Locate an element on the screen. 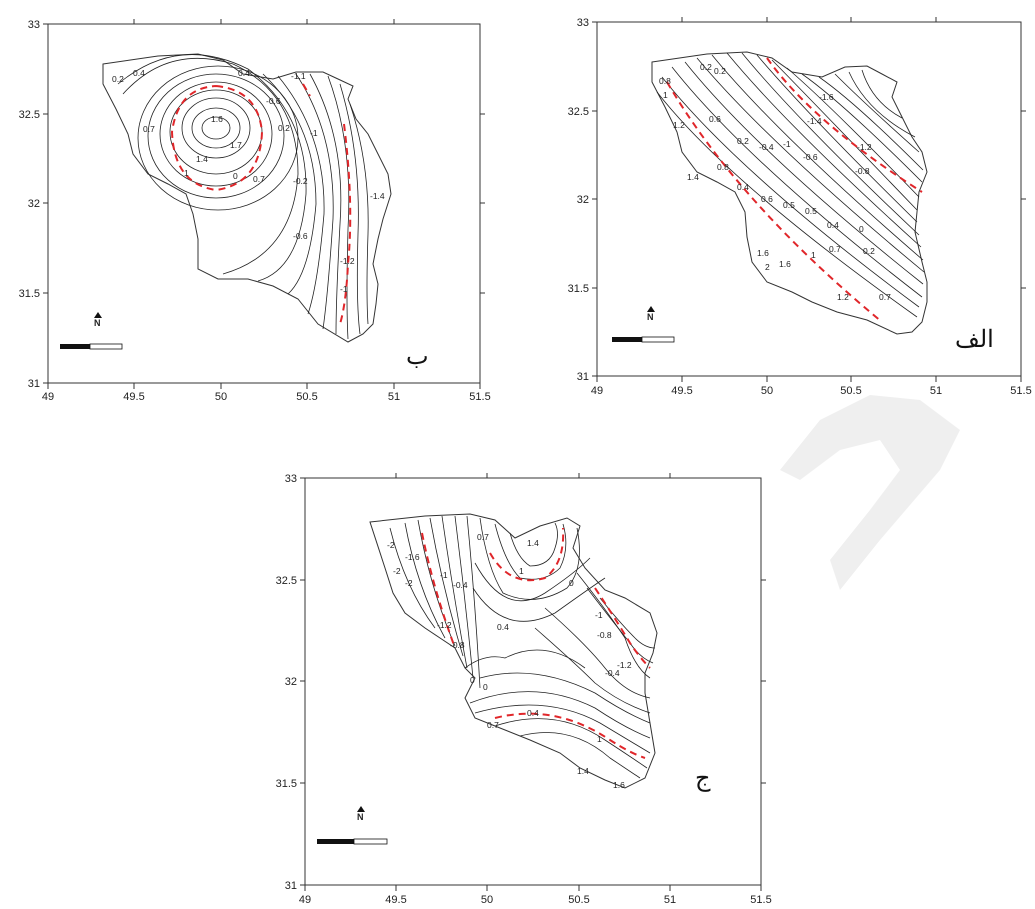 This screenshot has height=909, width=1035. contour-label: 2 is located at coordinates (767, 267).